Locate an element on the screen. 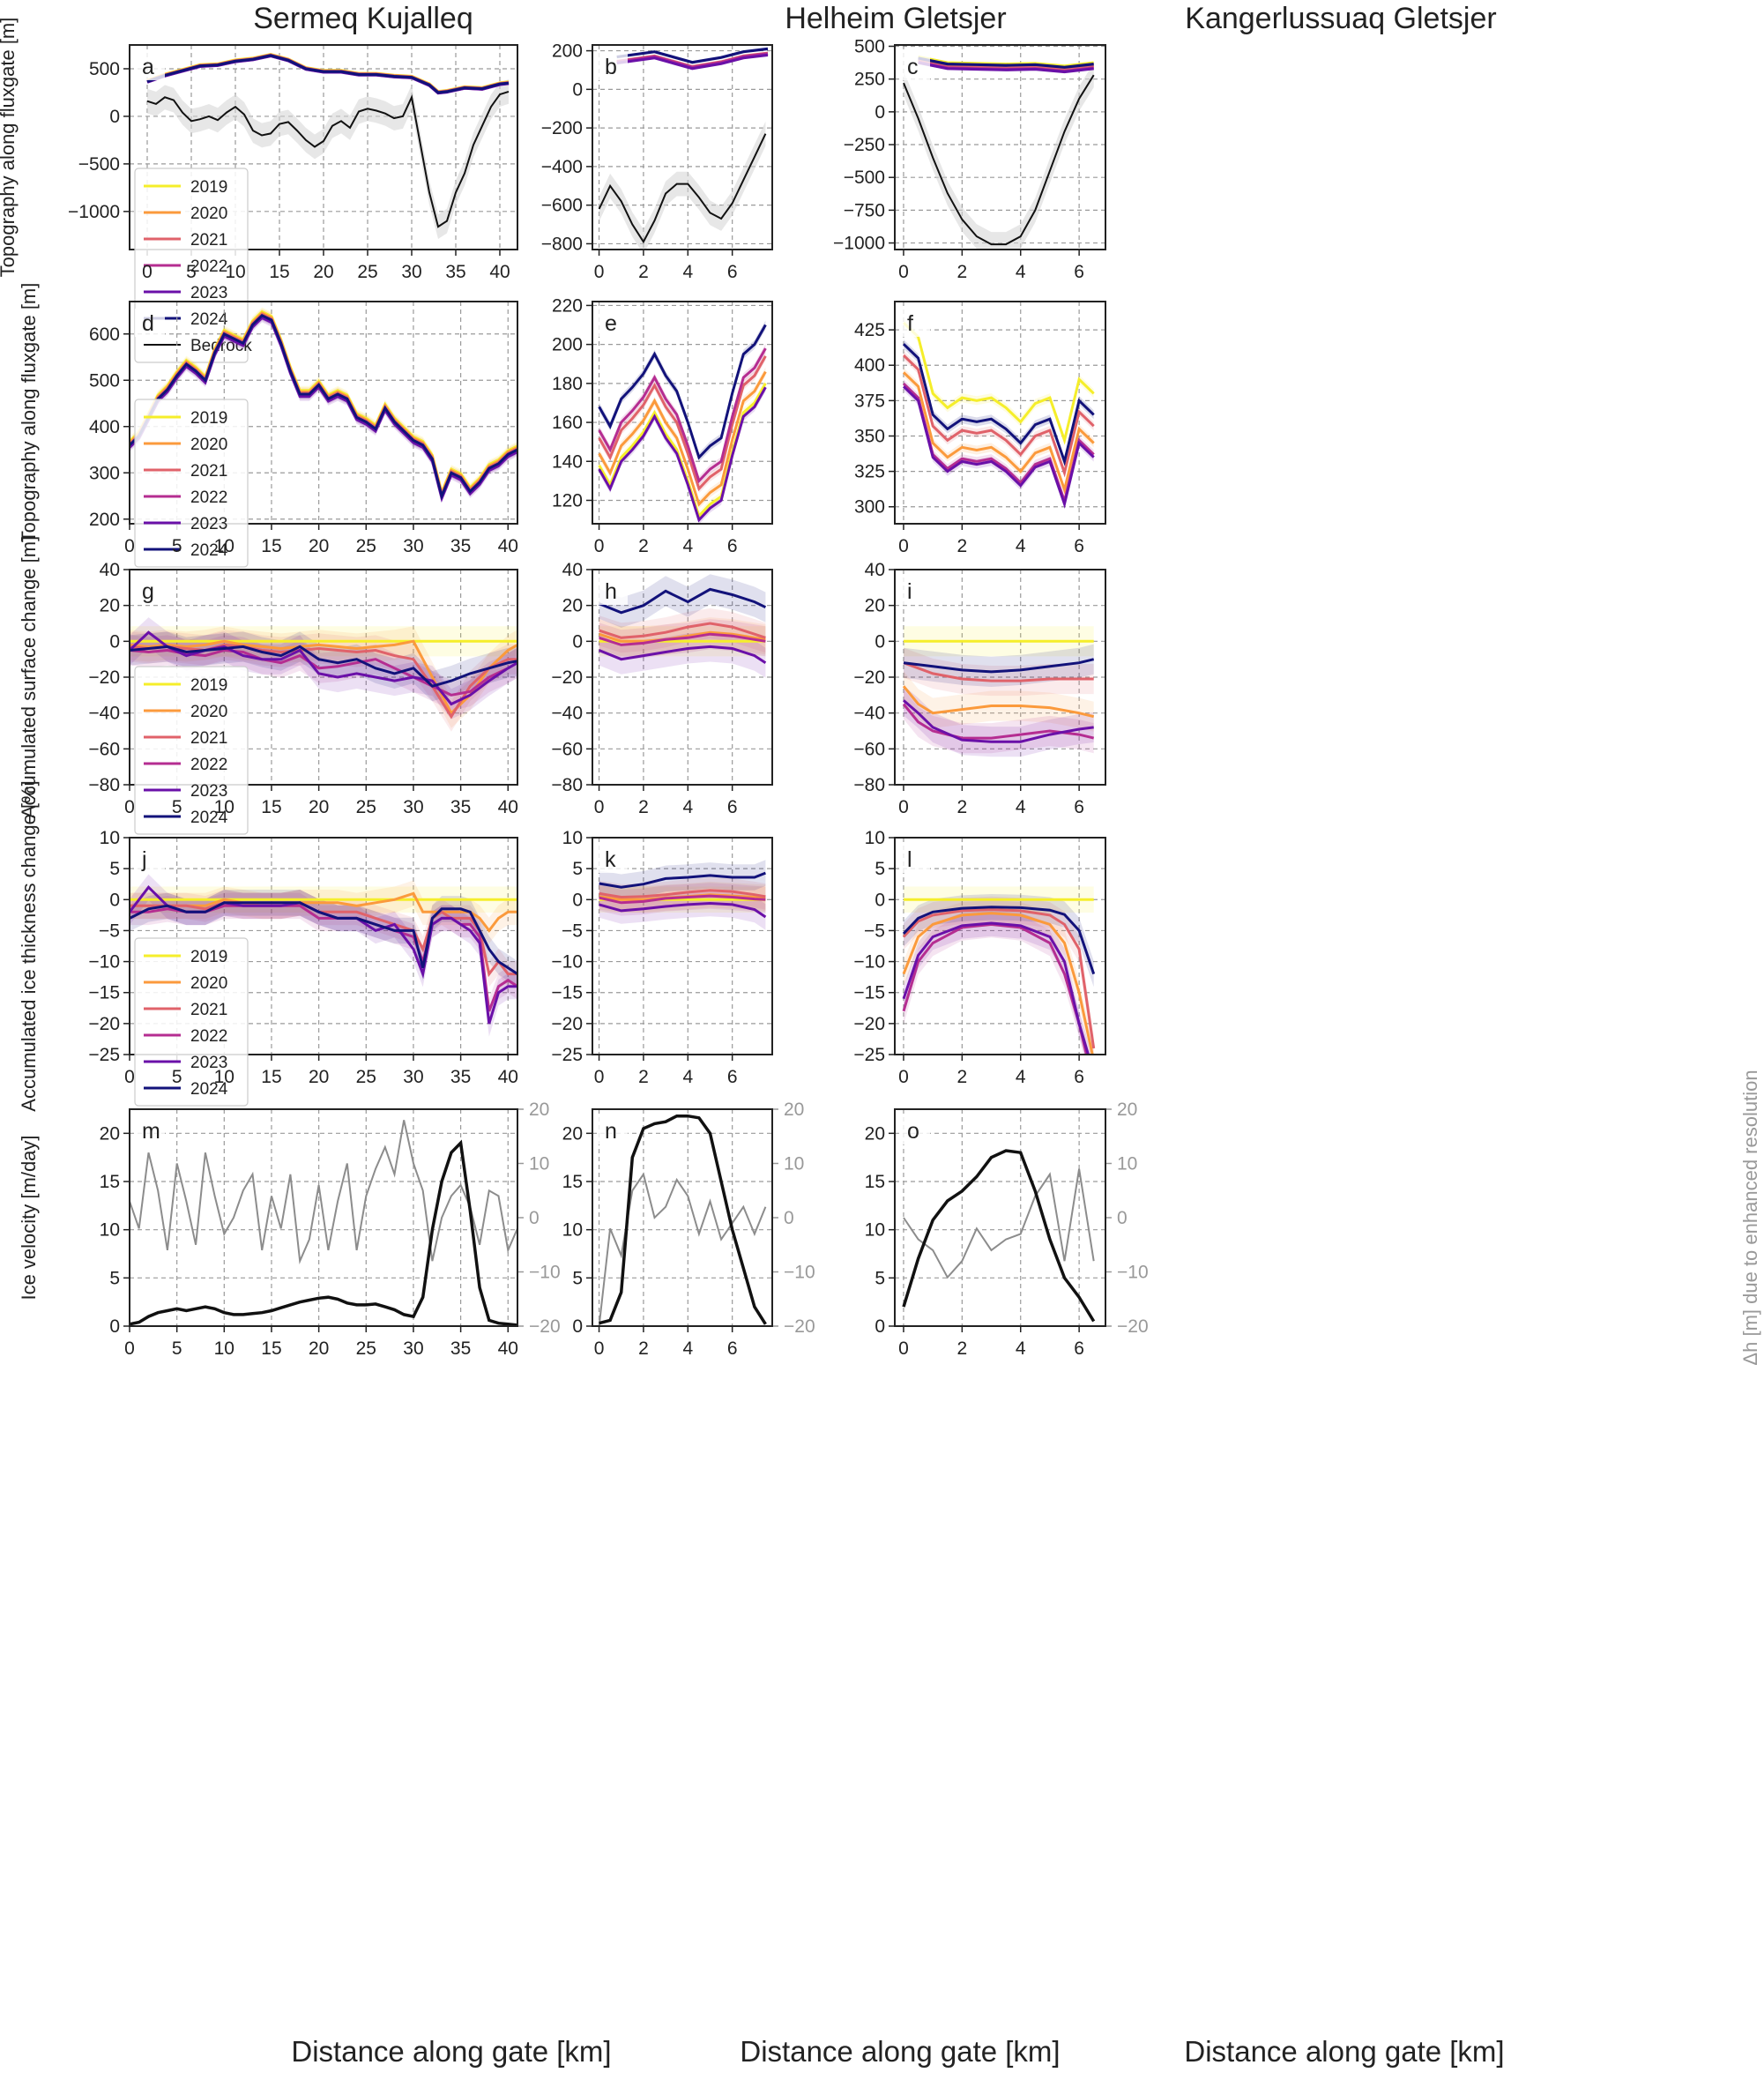 This screenshot has width=1764, height=2080. panel-plot-e is located at coordinates (682, 422).